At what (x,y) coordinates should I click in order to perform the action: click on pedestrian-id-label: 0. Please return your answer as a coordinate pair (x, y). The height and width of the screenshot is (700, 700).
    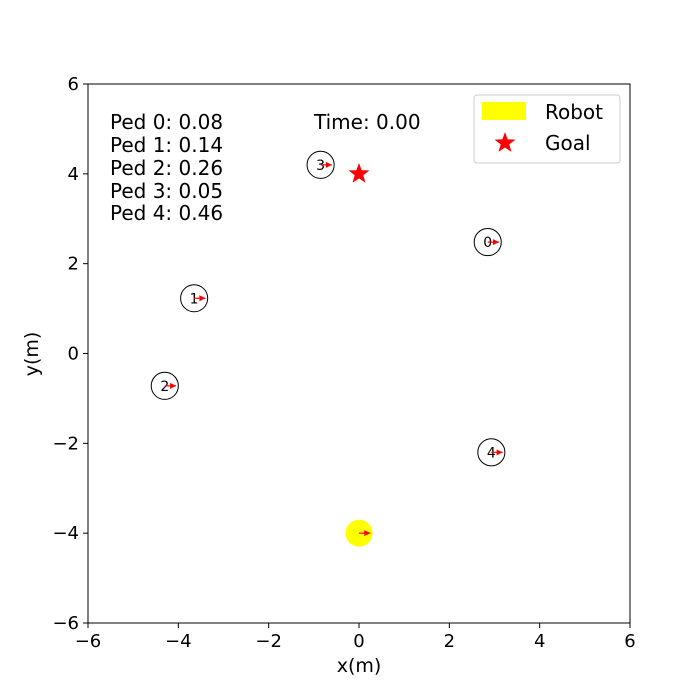
    Looking at the image, I should click on (487, 243).